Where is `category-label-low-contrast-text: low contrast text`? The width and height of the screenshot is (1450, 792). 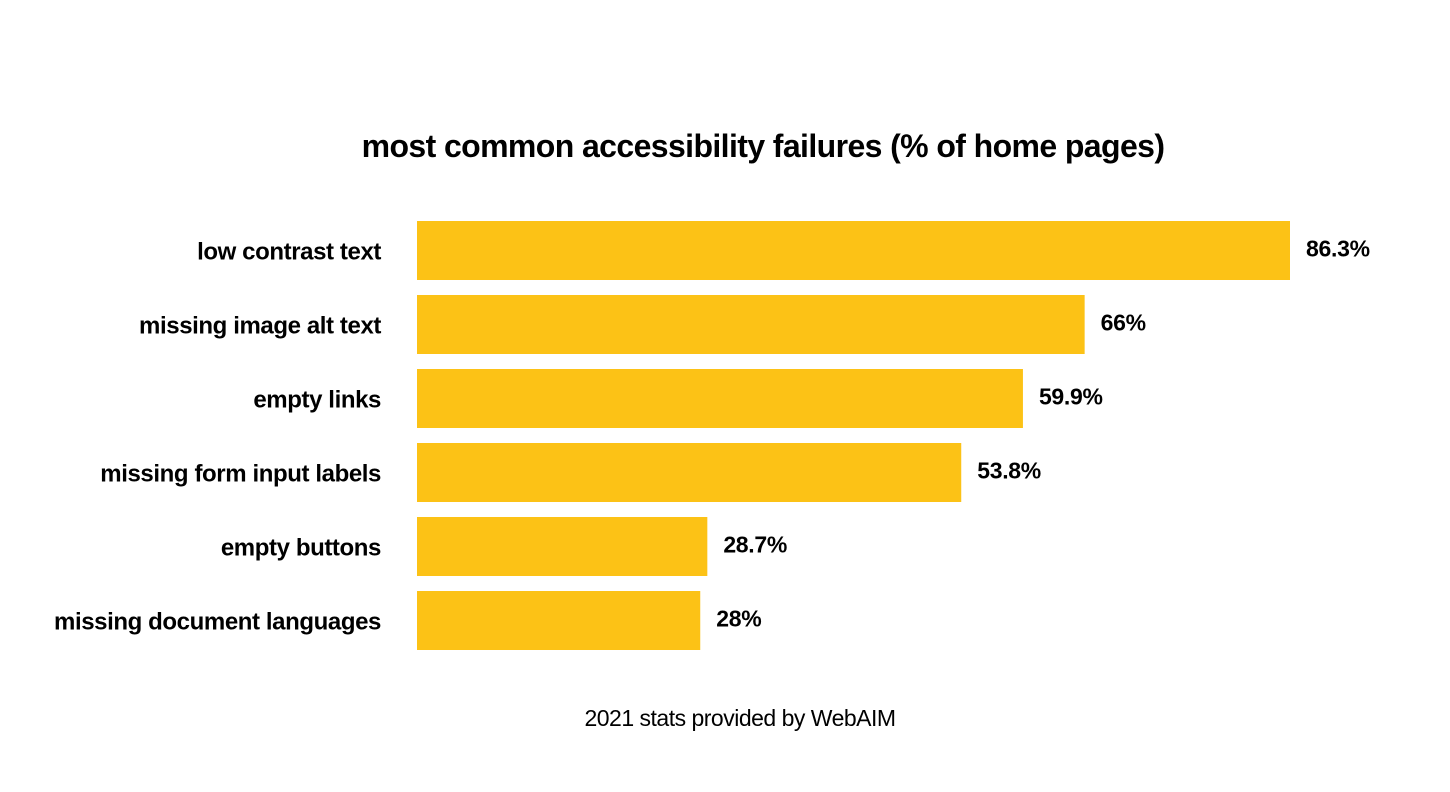 category-label-low-contrast-text: low contrast text is located at coordinates (289, 252).